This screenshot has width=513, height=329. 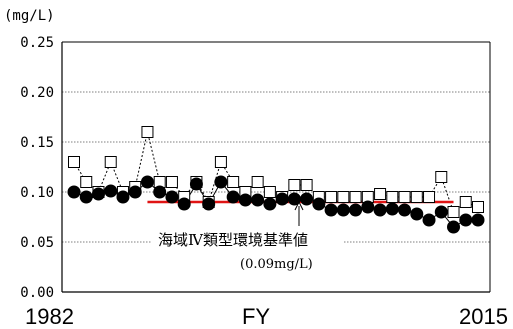 What do you see at coordinates (256, 316) in the screenshot?
I see `x-axis-label: FY` at bounding box center [256, 316].